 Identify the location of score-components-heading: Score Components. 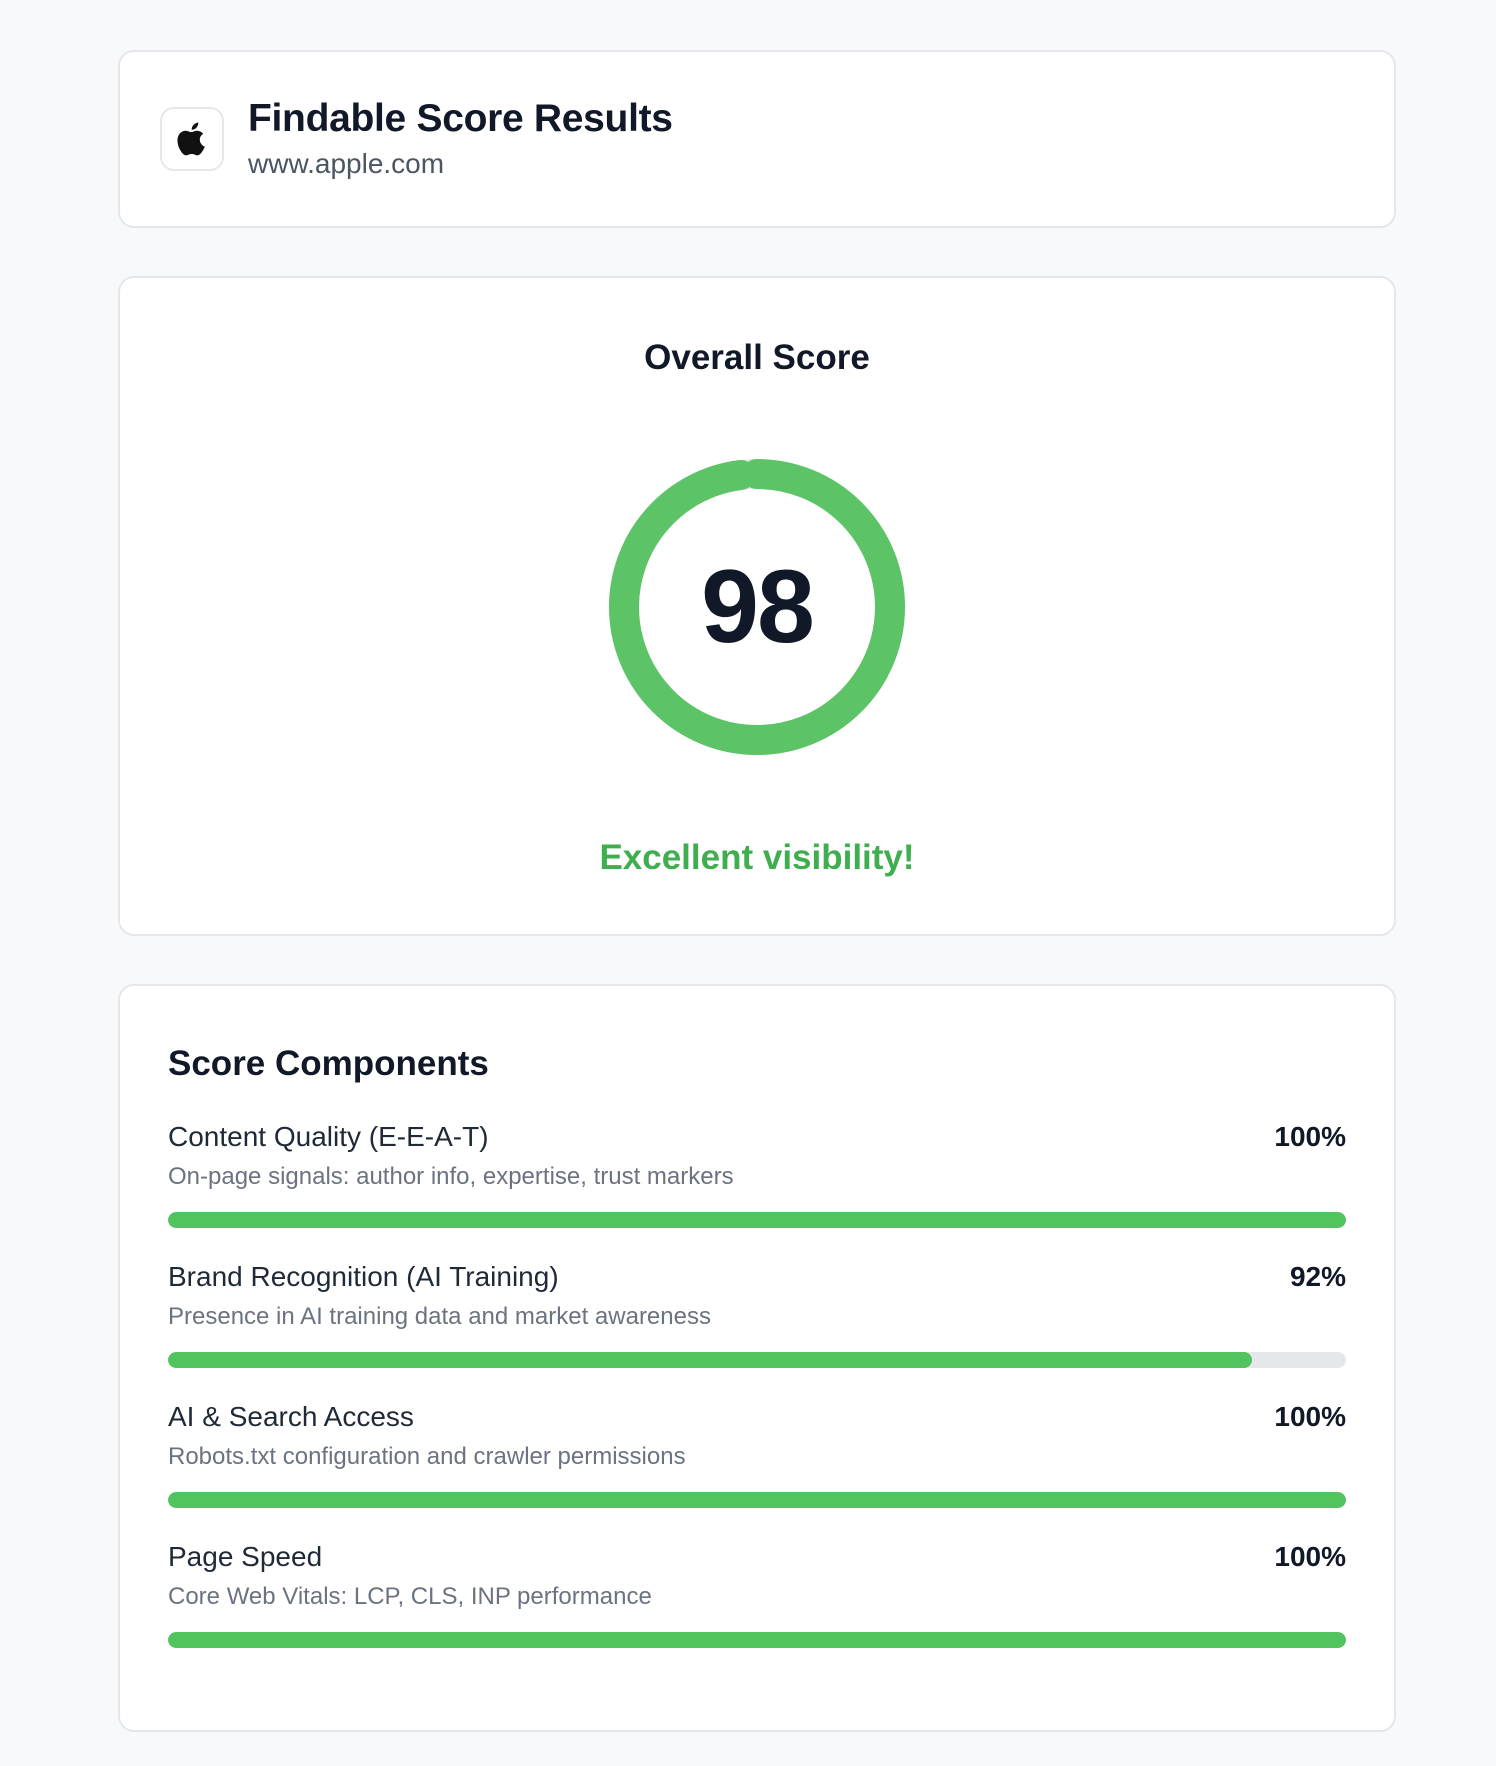
(328, 1063).